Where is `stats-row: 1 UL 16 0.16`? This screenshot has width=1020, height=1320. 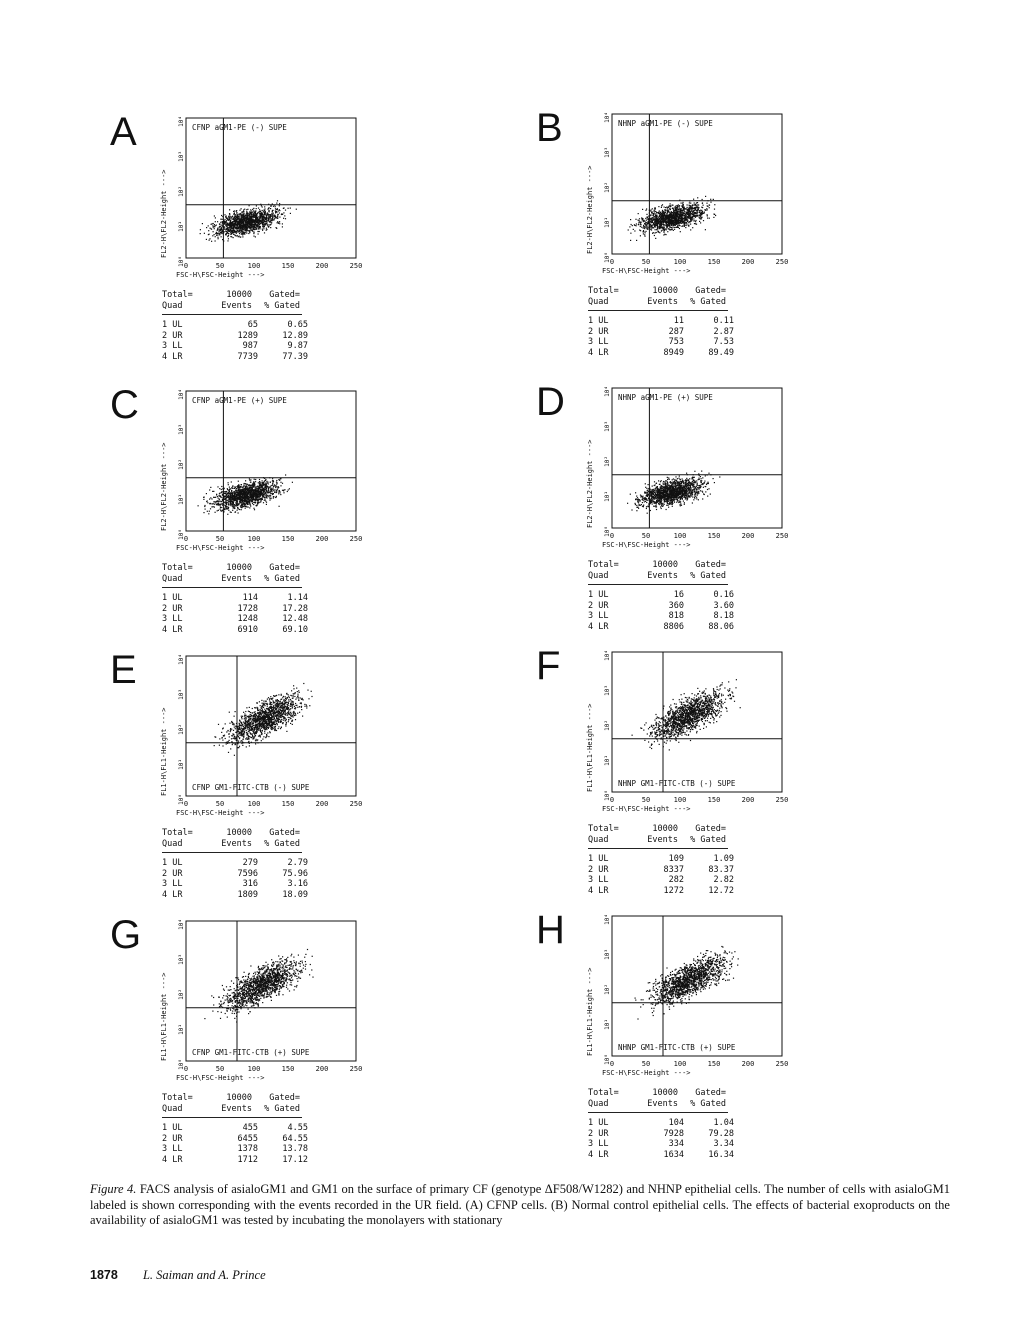 stats-row: 1 UL 16 0.16 is located at coordinates (661, 595).